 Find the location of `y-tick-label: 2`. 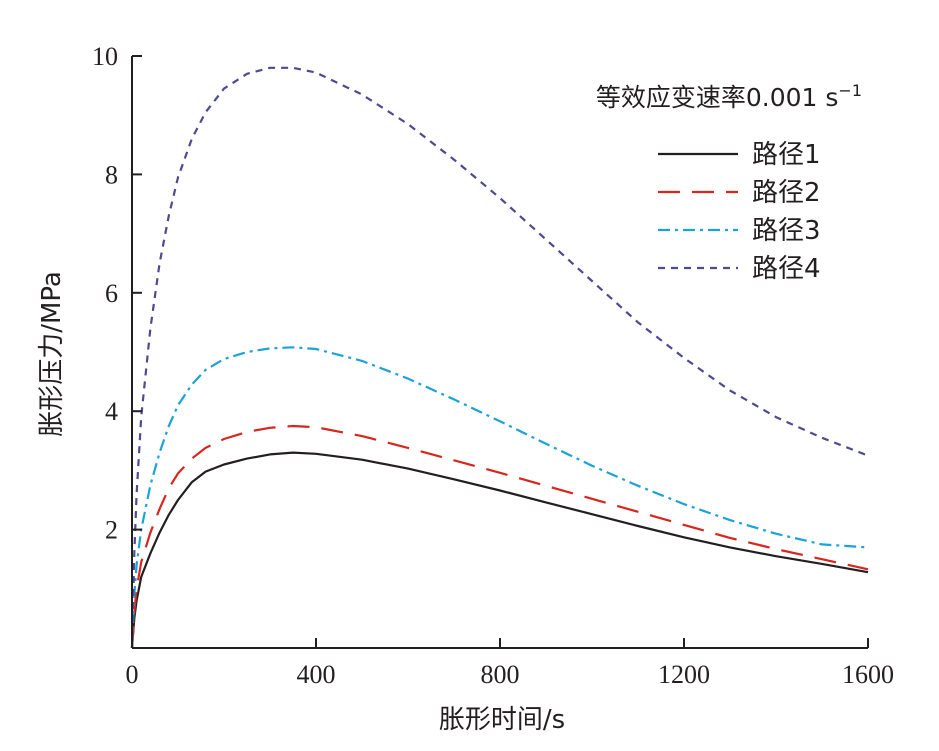

y-tick-label: 2 is located at coordinates (111, 530).